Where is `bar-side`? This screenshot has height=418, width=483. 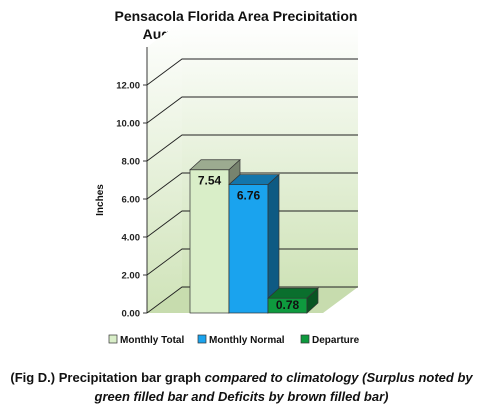 bar-side is located at coordinates (312, 300).